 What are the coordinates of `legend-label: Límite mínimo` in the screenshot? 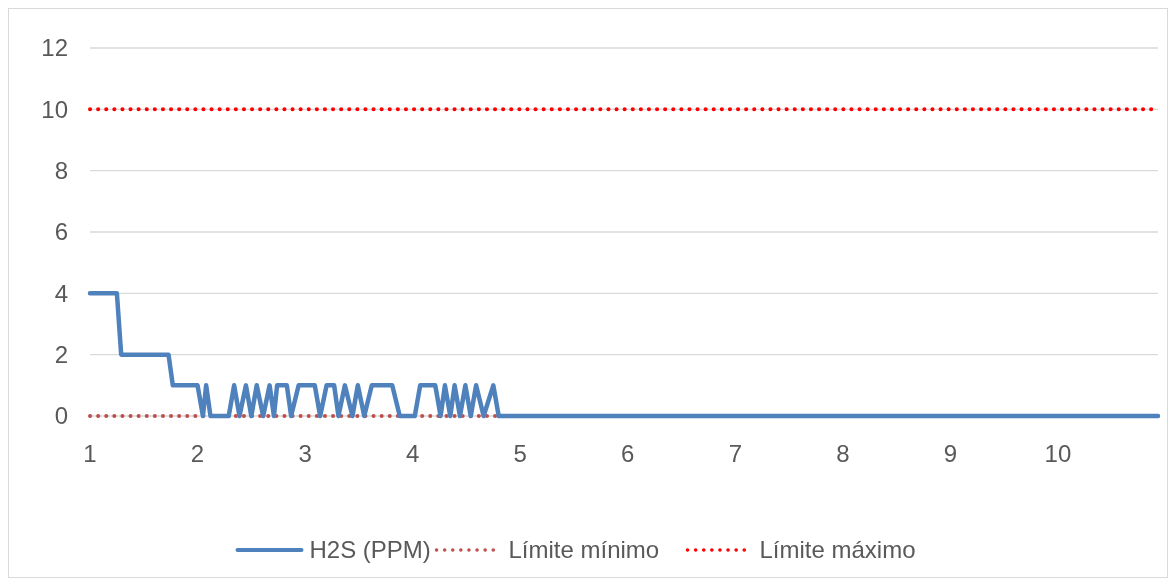 It's located at (584, 550).